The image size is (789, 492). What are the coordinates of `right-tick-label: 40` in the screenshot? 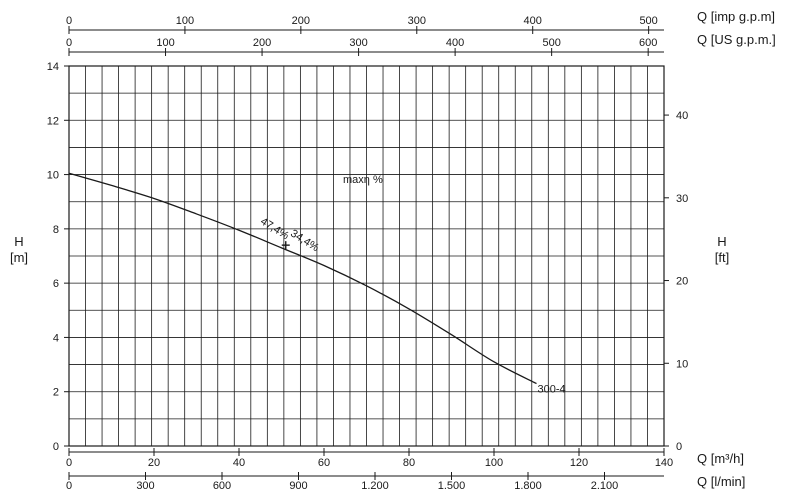 It's located at (682, 116).